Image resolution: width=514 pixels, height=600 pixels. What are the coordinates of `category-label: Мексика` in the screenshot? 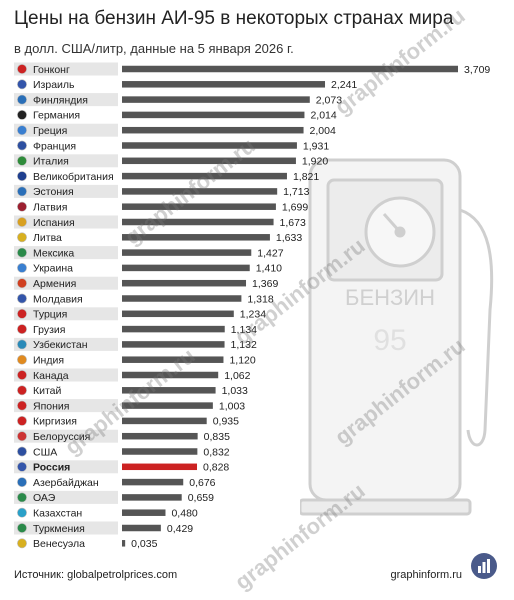 It's located at (53, 253).